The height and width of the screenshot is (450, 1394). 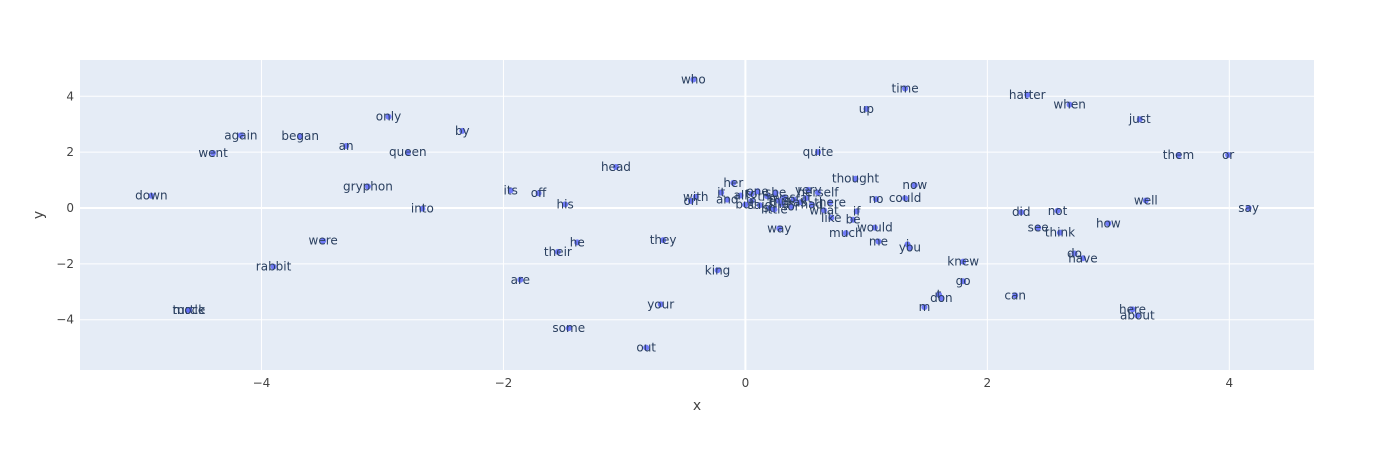 I want to click on data-point-label: just, so click(x=1139, y=119).